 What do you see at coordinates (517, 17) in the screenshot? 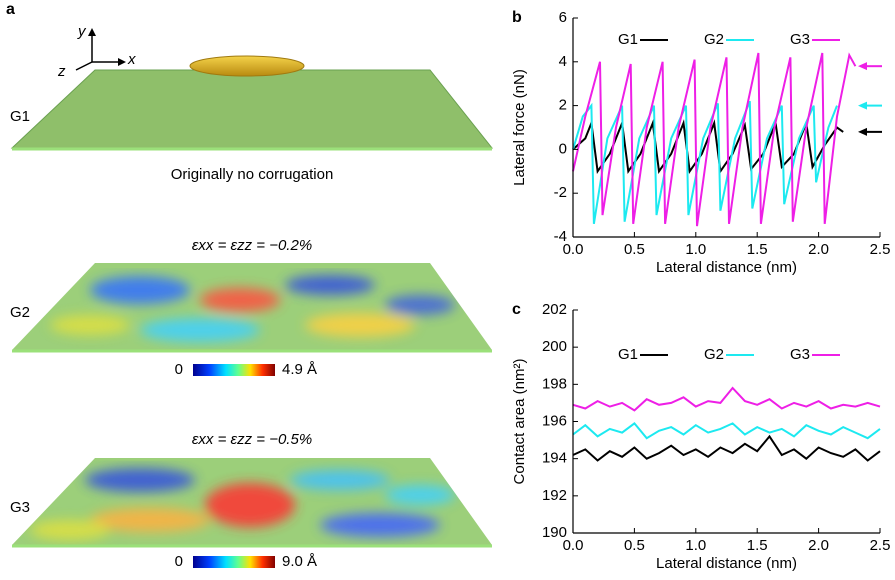
I see `panel-letter: b` at bounding box center [517, 17].